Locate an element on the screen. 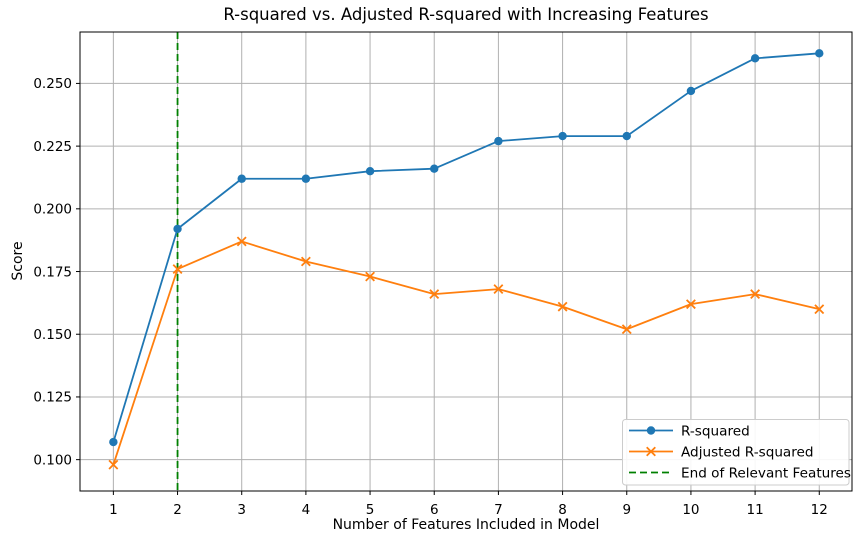 The image size is (863, 547). legend-box is located at coordinates (736, 452).